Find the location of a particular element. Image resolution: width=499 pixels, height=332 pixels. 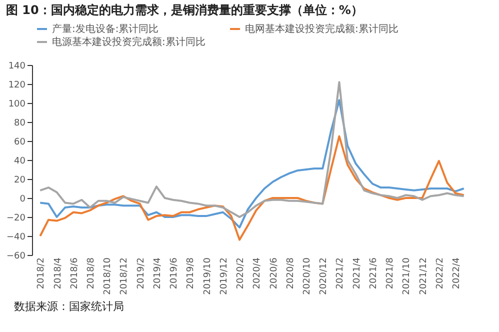

x-tick-label: 2019/10 is located at coordinates (207, 276).